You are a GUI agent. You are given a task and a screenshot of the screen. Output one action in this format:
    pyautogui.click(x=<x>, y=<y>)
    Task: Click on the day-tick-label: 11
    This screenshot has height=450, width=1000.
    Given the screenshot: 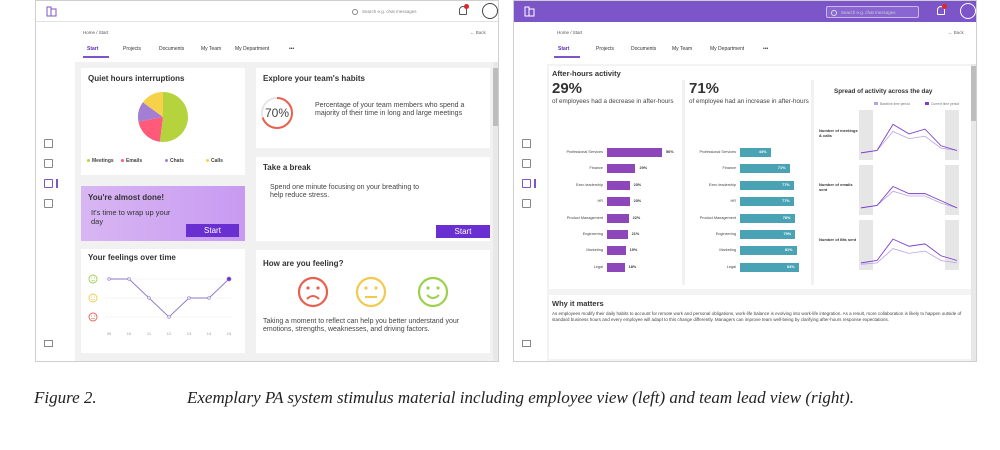 What is the action you would take?
    pyautogui.click(x=149, y=333)
    